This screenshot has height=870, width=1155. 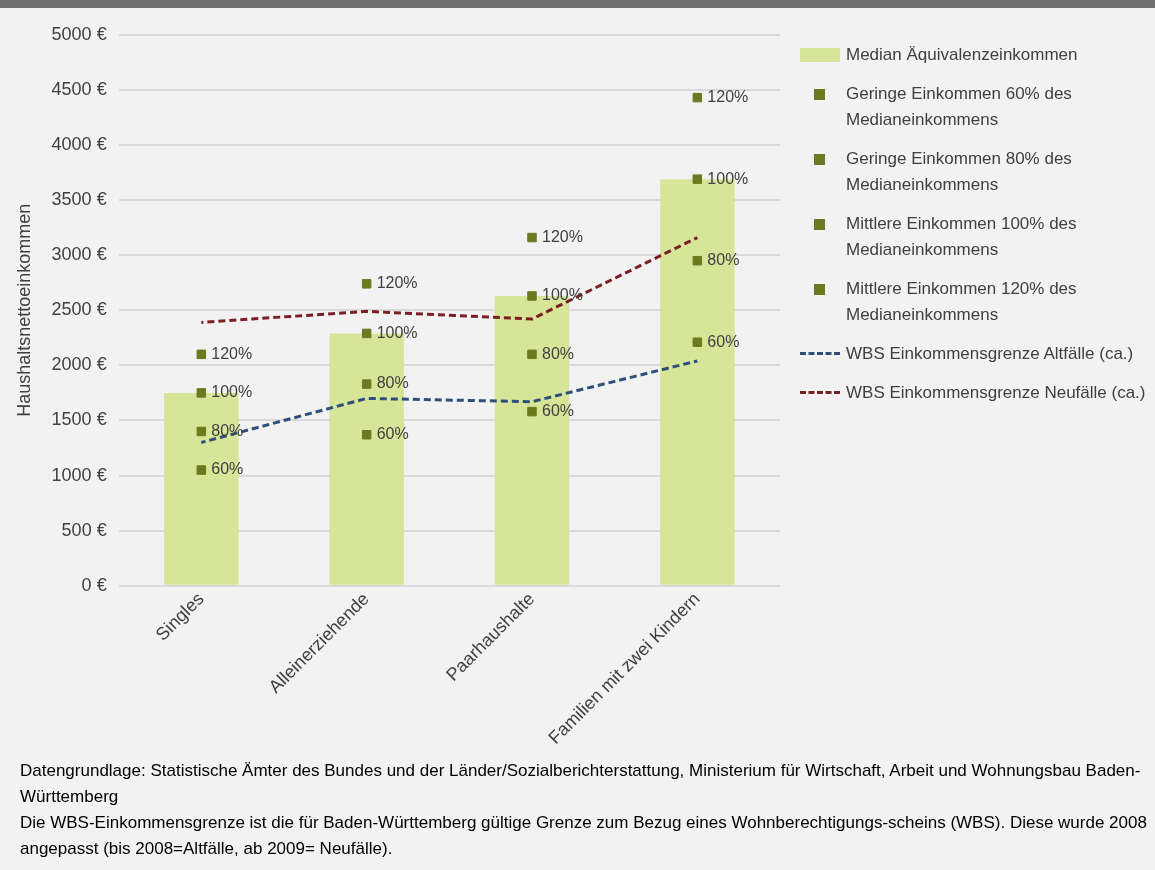 What do you see at coordinates (449, 401) in the screenshot?
I see `line-series` at bounding box center [449, 401].